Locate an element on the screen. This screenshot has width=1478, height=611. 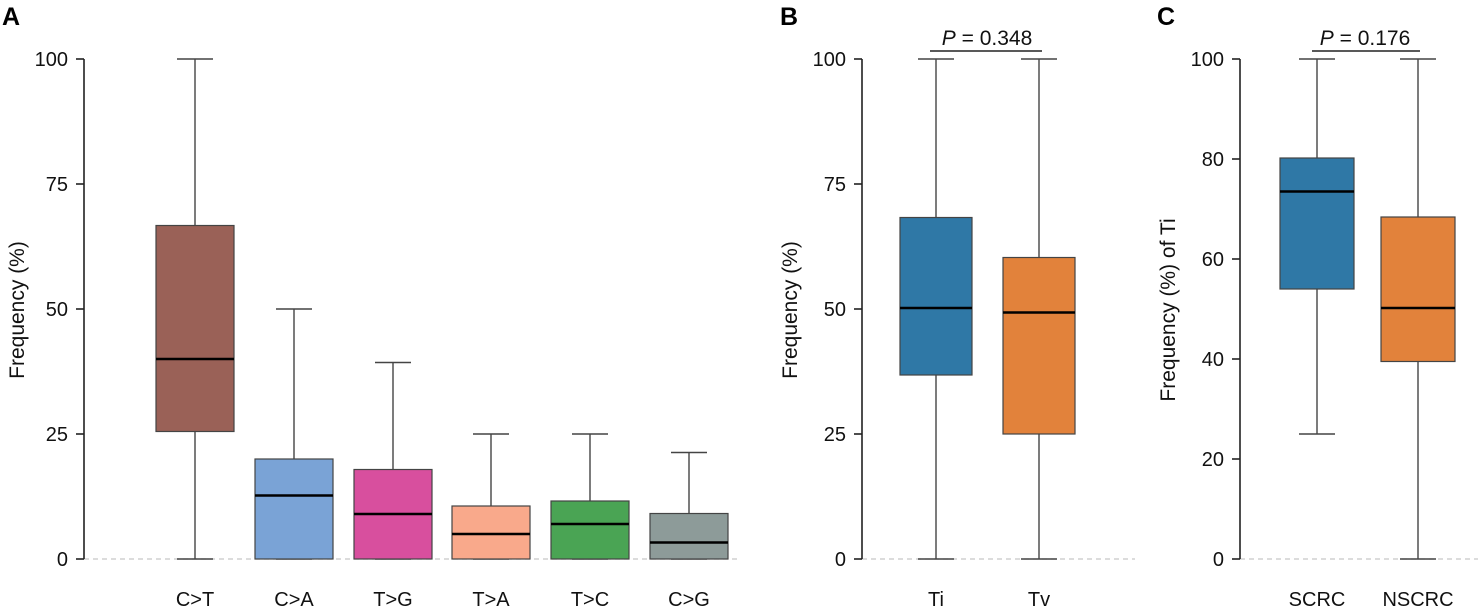
panel-label-b: B is located at coordinates (789, 17).